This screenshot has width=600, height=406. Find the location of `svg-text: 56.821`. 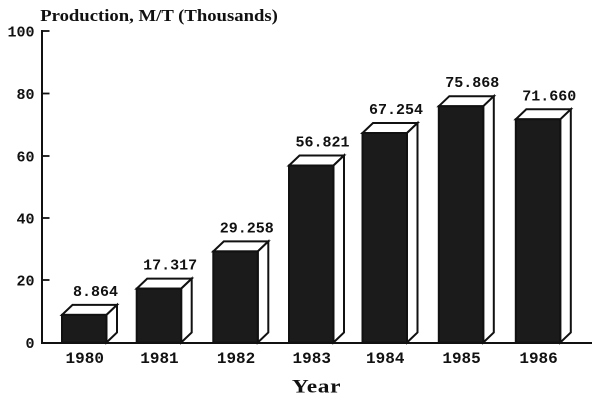

svg-text: 56.821 is located at coordinates (322, 143).